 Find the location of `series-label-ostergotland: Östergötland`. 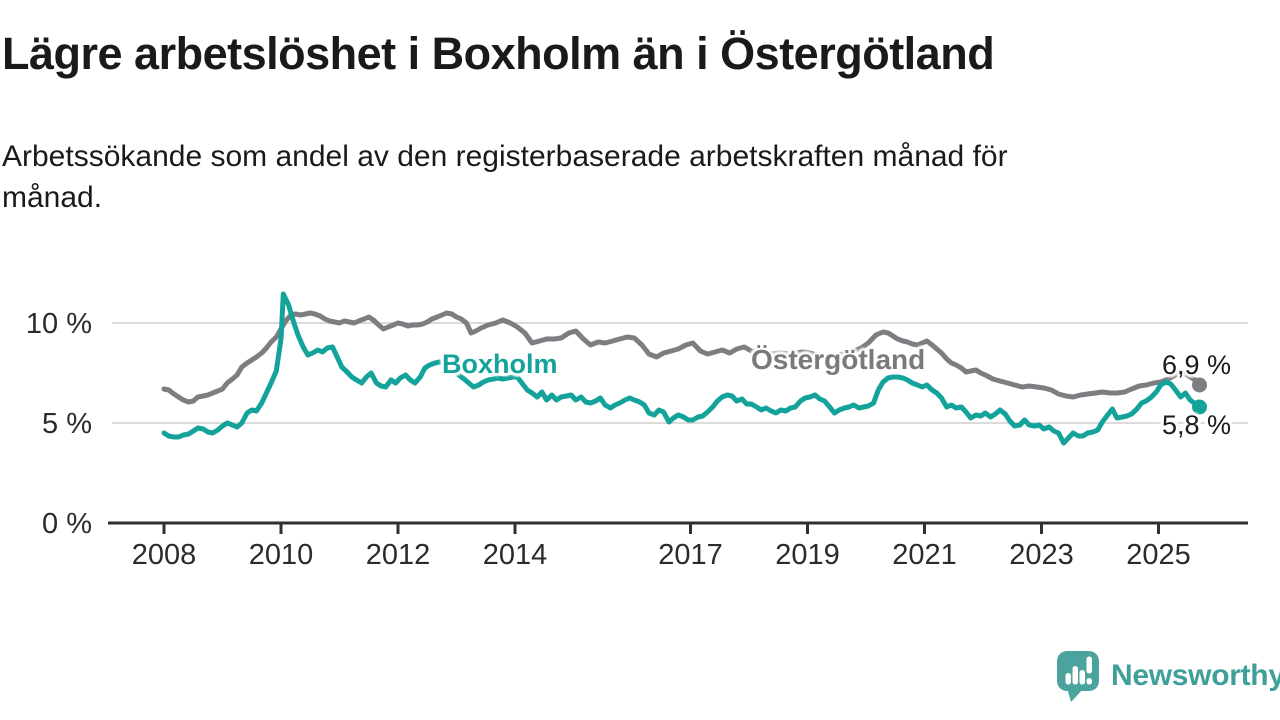

series-label-ostergotland: Östergötland is located at coordinates (838, 359).